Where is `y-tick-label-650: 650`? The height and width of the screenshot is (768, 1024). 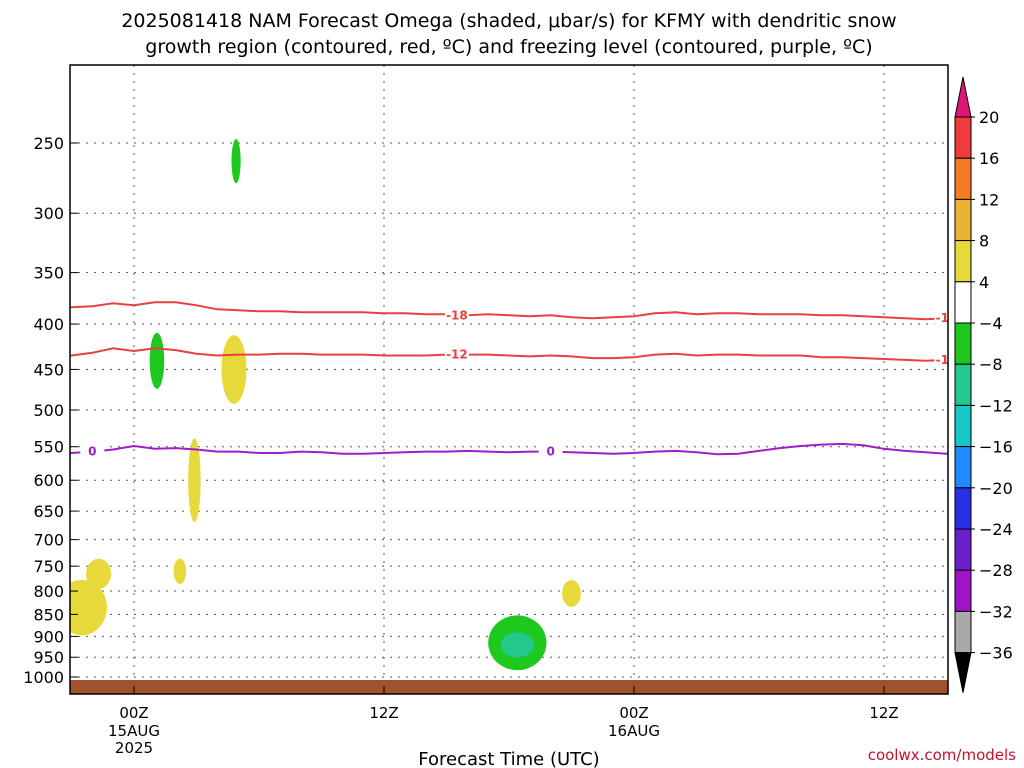
y-tick-label-650: 650 is located at coordinates (48, 511).